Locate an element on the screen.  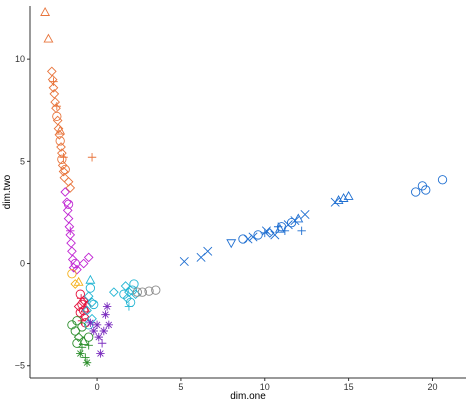
x-tick-label: 10 is located at coordinates (265, 387).